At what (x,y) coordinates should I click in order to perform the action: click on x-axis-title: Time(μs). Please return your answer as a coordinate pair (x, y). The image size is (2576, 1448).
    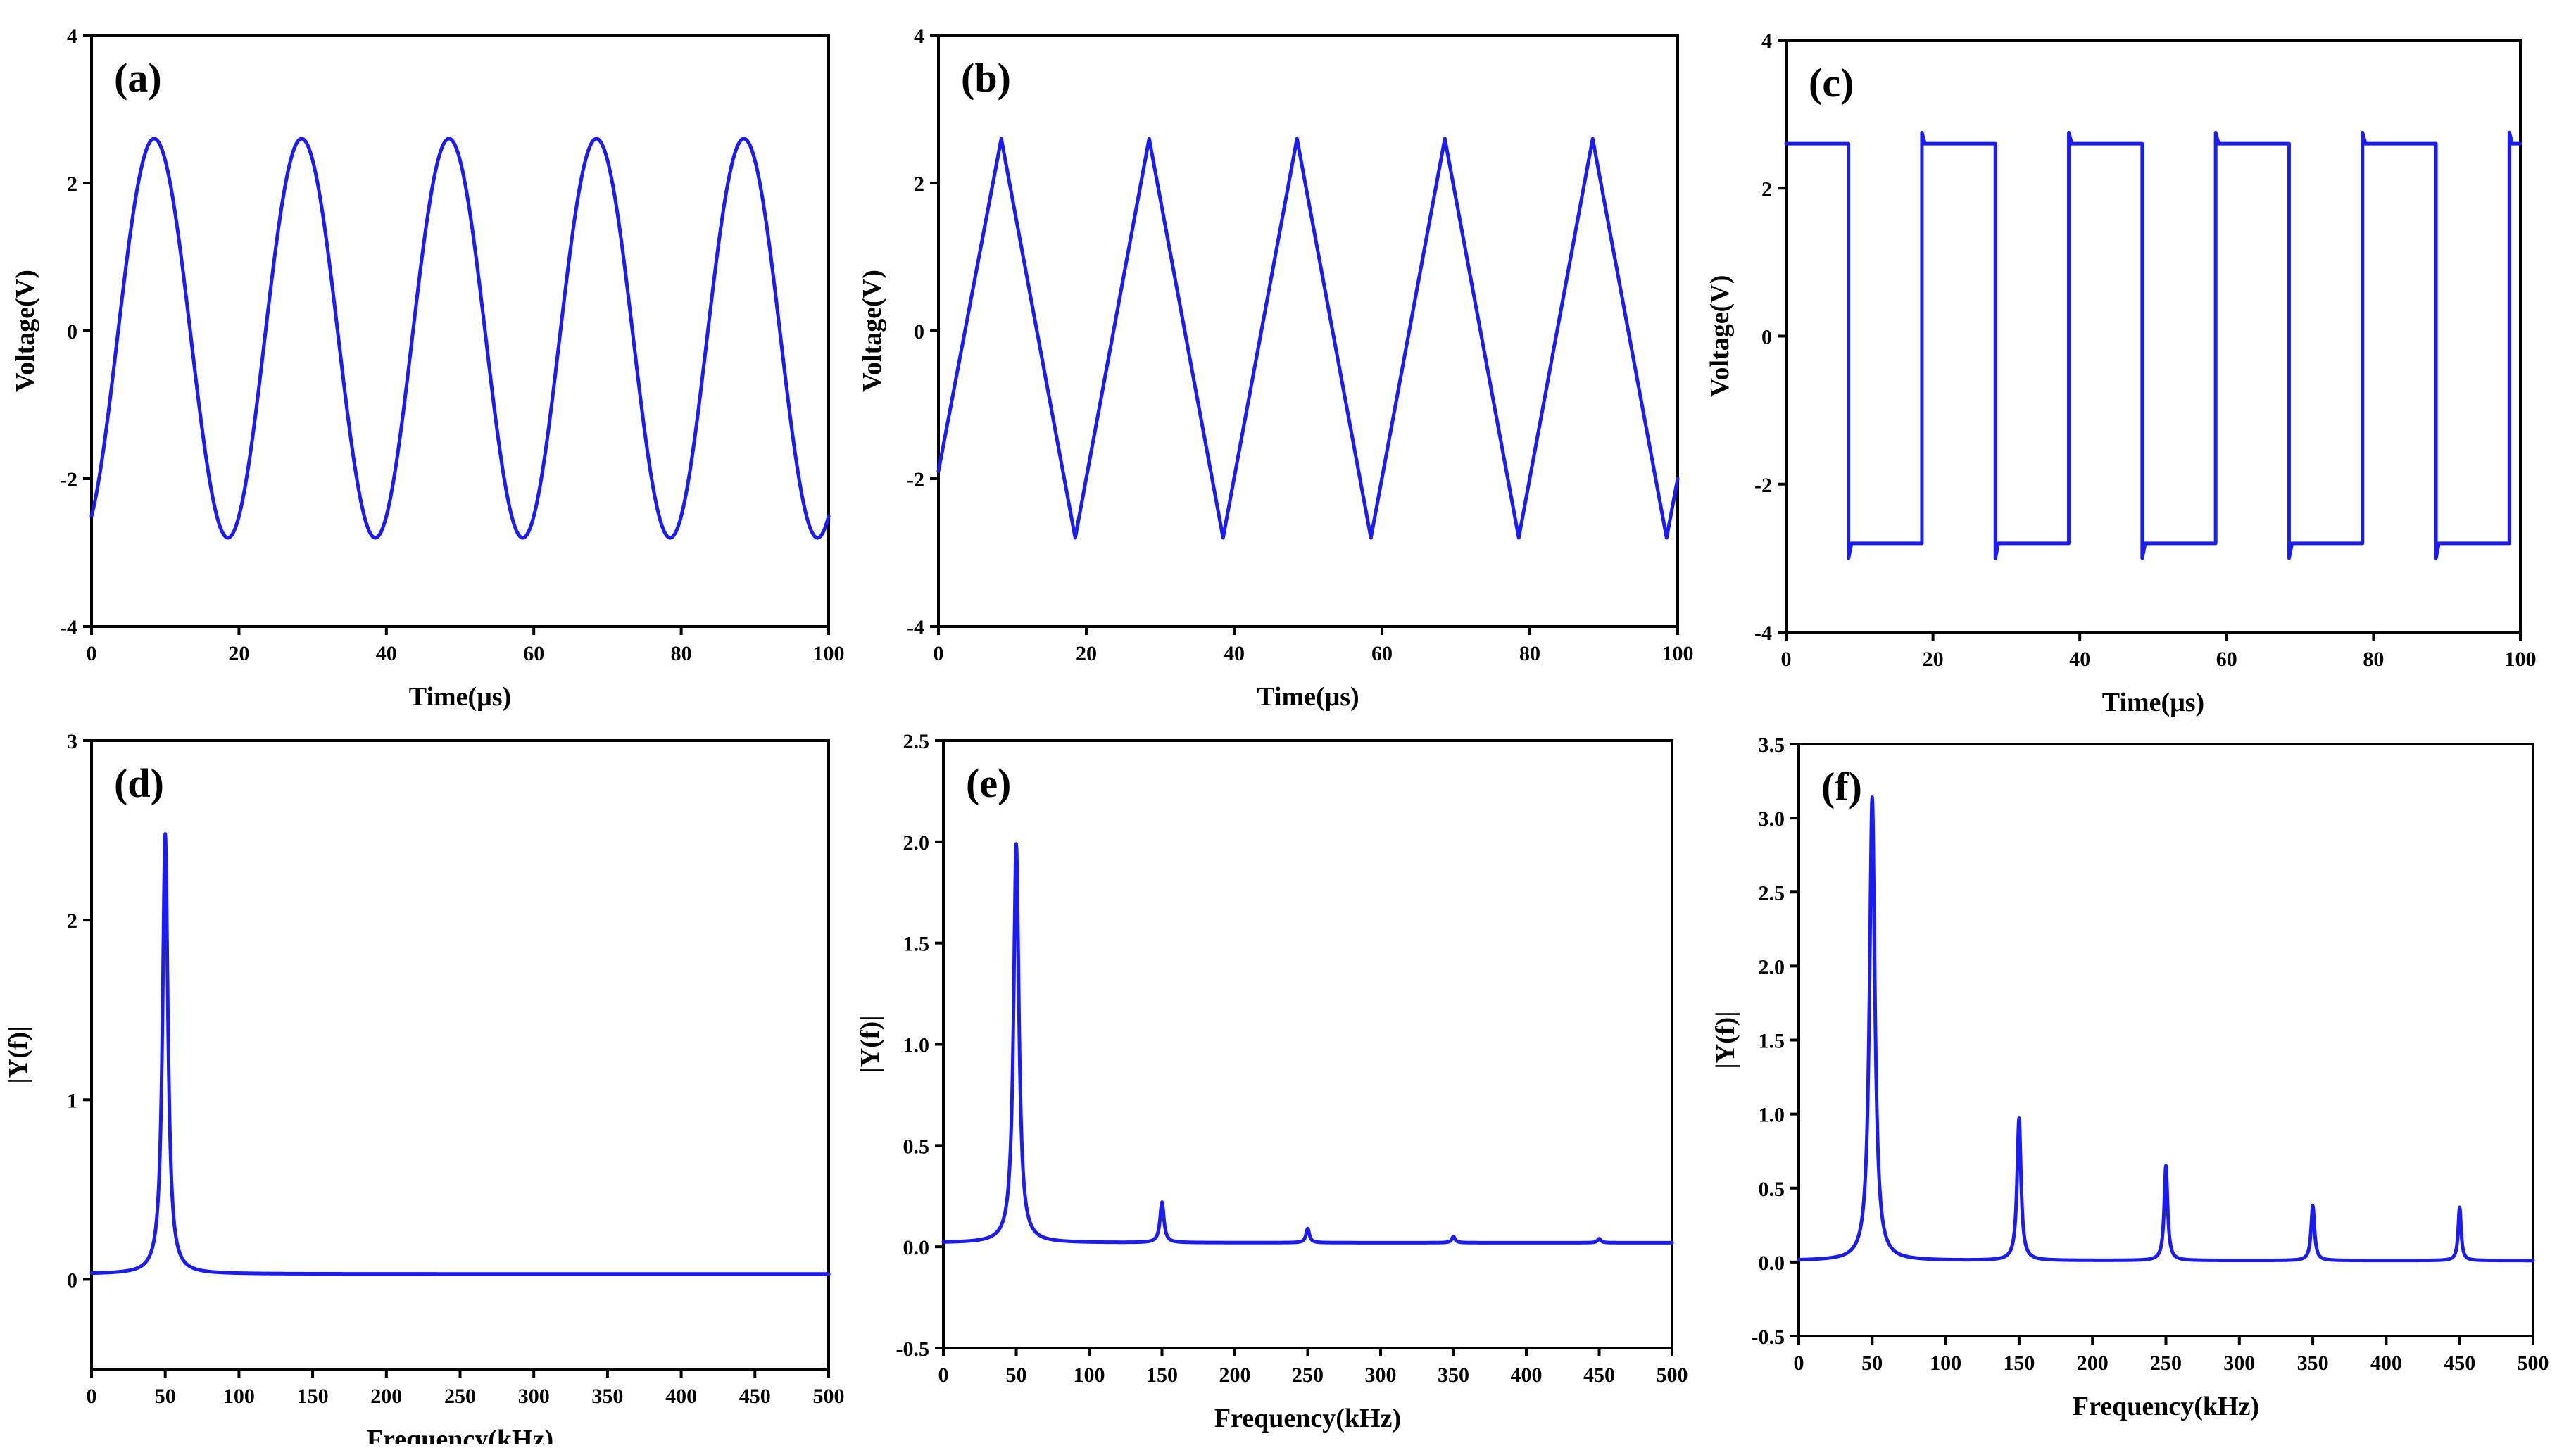
    Looking at the image, I should click on (1308, 697).